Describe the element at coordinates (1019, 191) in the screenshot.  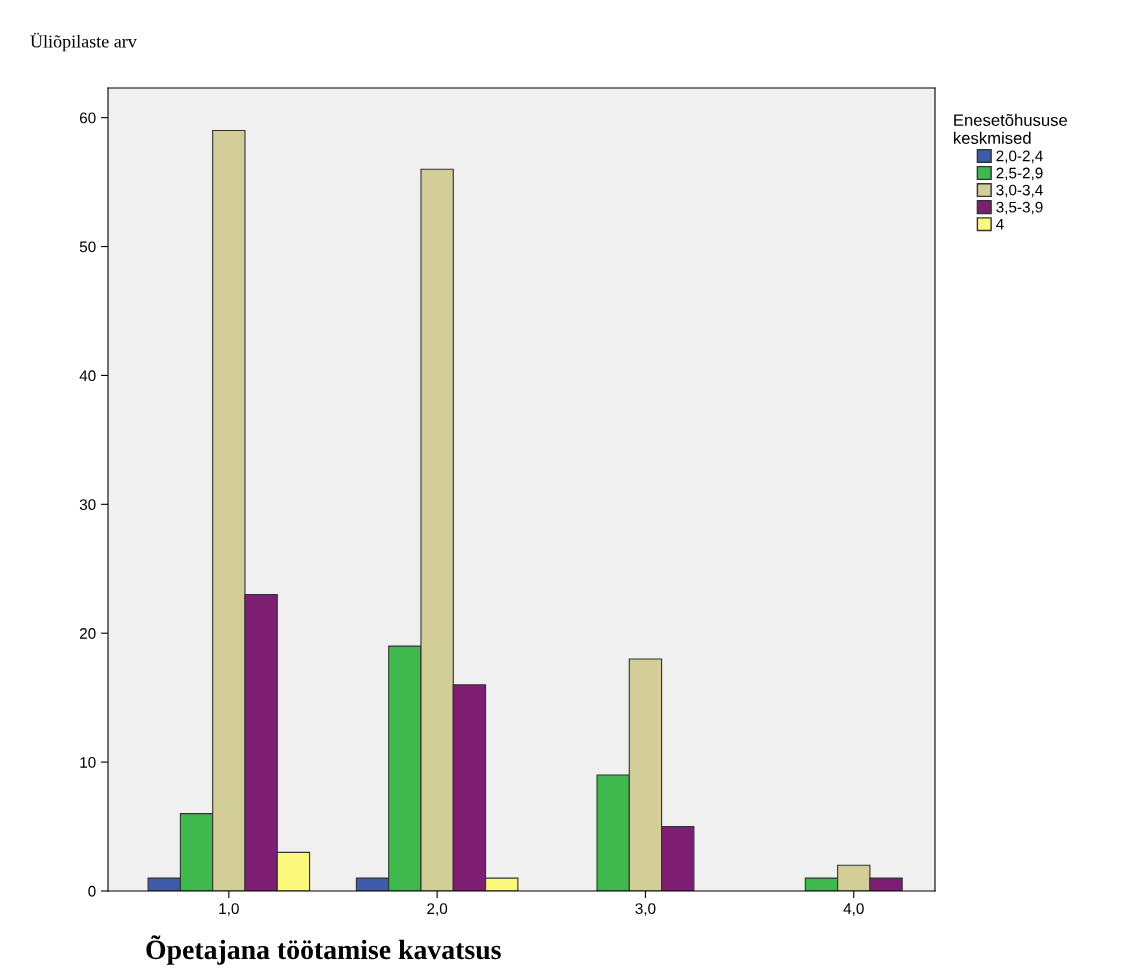
I see `legend-label: 3,0-3,4` at that location.